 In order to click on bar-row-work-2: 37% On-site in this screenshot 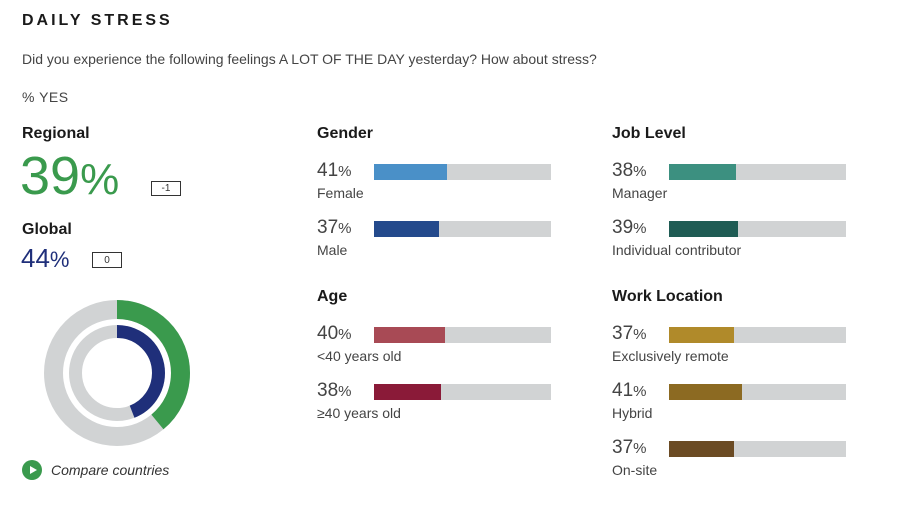, I will do `click(732, 457)`.